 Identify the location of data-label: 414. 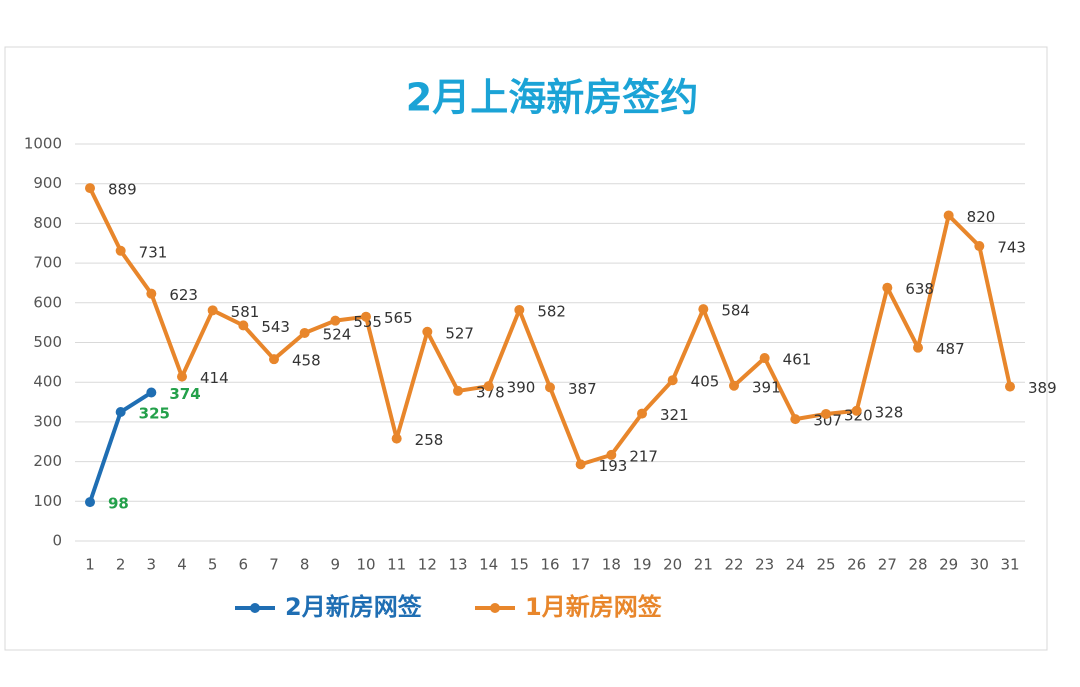
(214, 378).